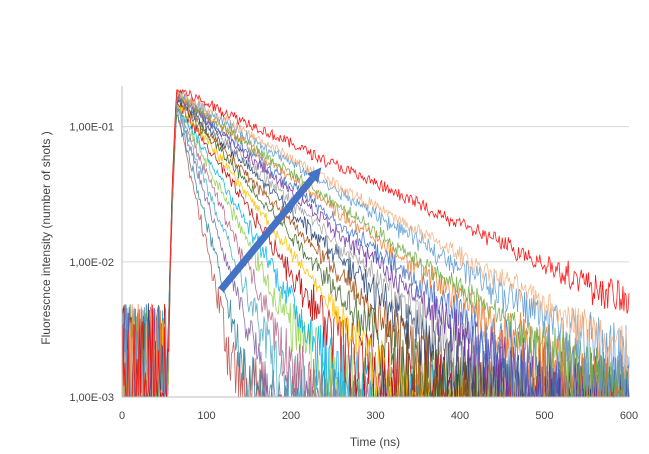 This screenshot has height=454, width=649. Describe the element at coordinates (375, 442) in the screenshot. I see `x-axis-label: Time (ns)` at that location.